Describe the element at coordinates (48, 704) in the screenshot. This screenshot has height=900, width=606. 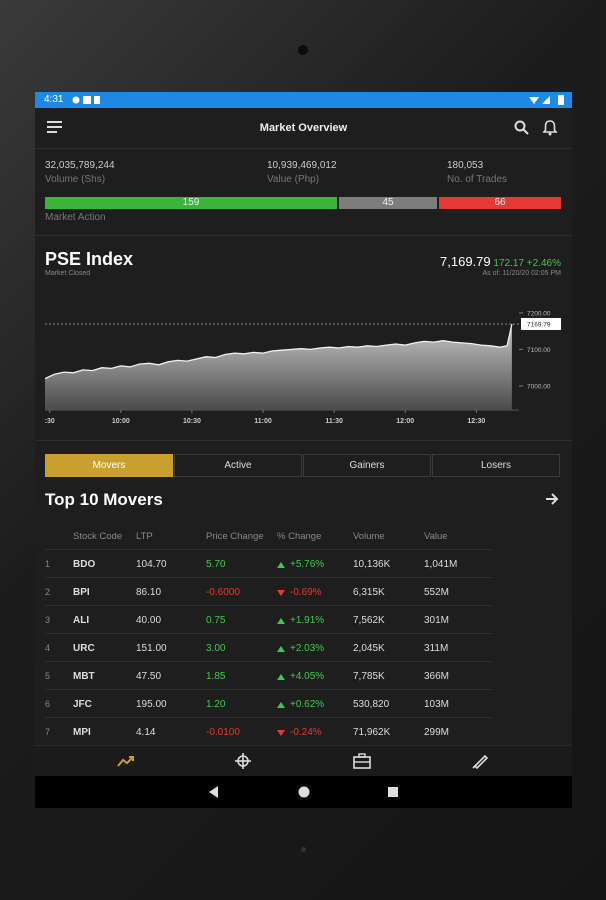
I see `table-cell: 6` at that location.